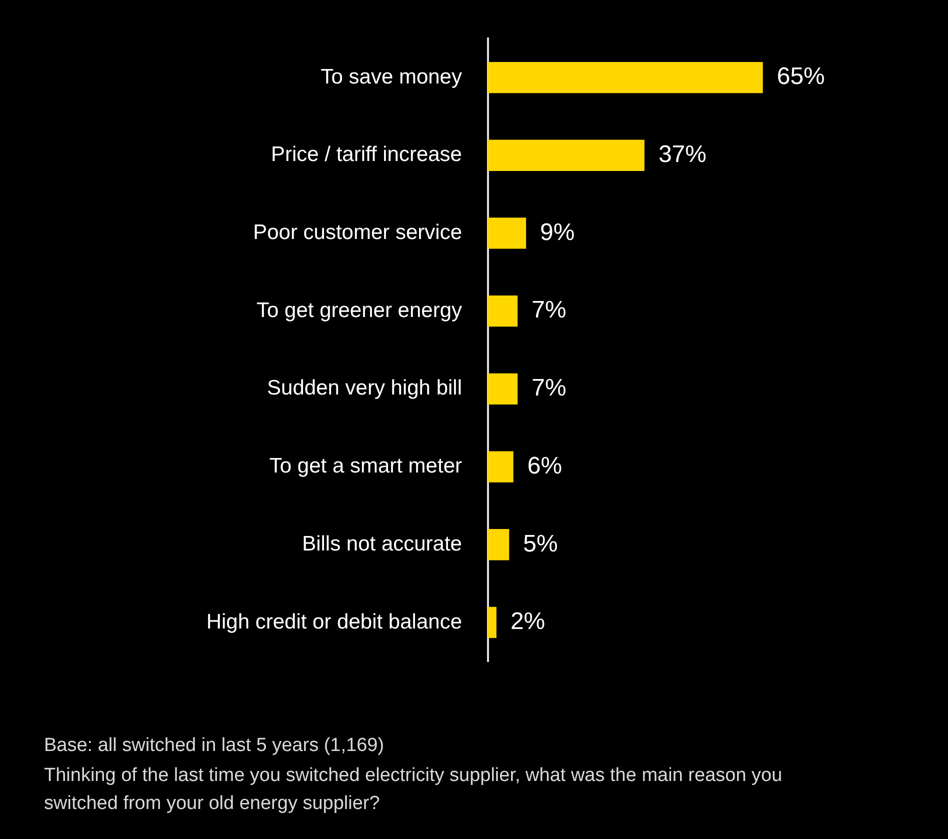 The width and height of the screenshot is (948, 839). Describe the element at coordinates (414, 790) in the screenshot. I see `text: Thinking of the last time you switched electricity supplier, what was the main reason you switched from your old energy supplier?` at that location.